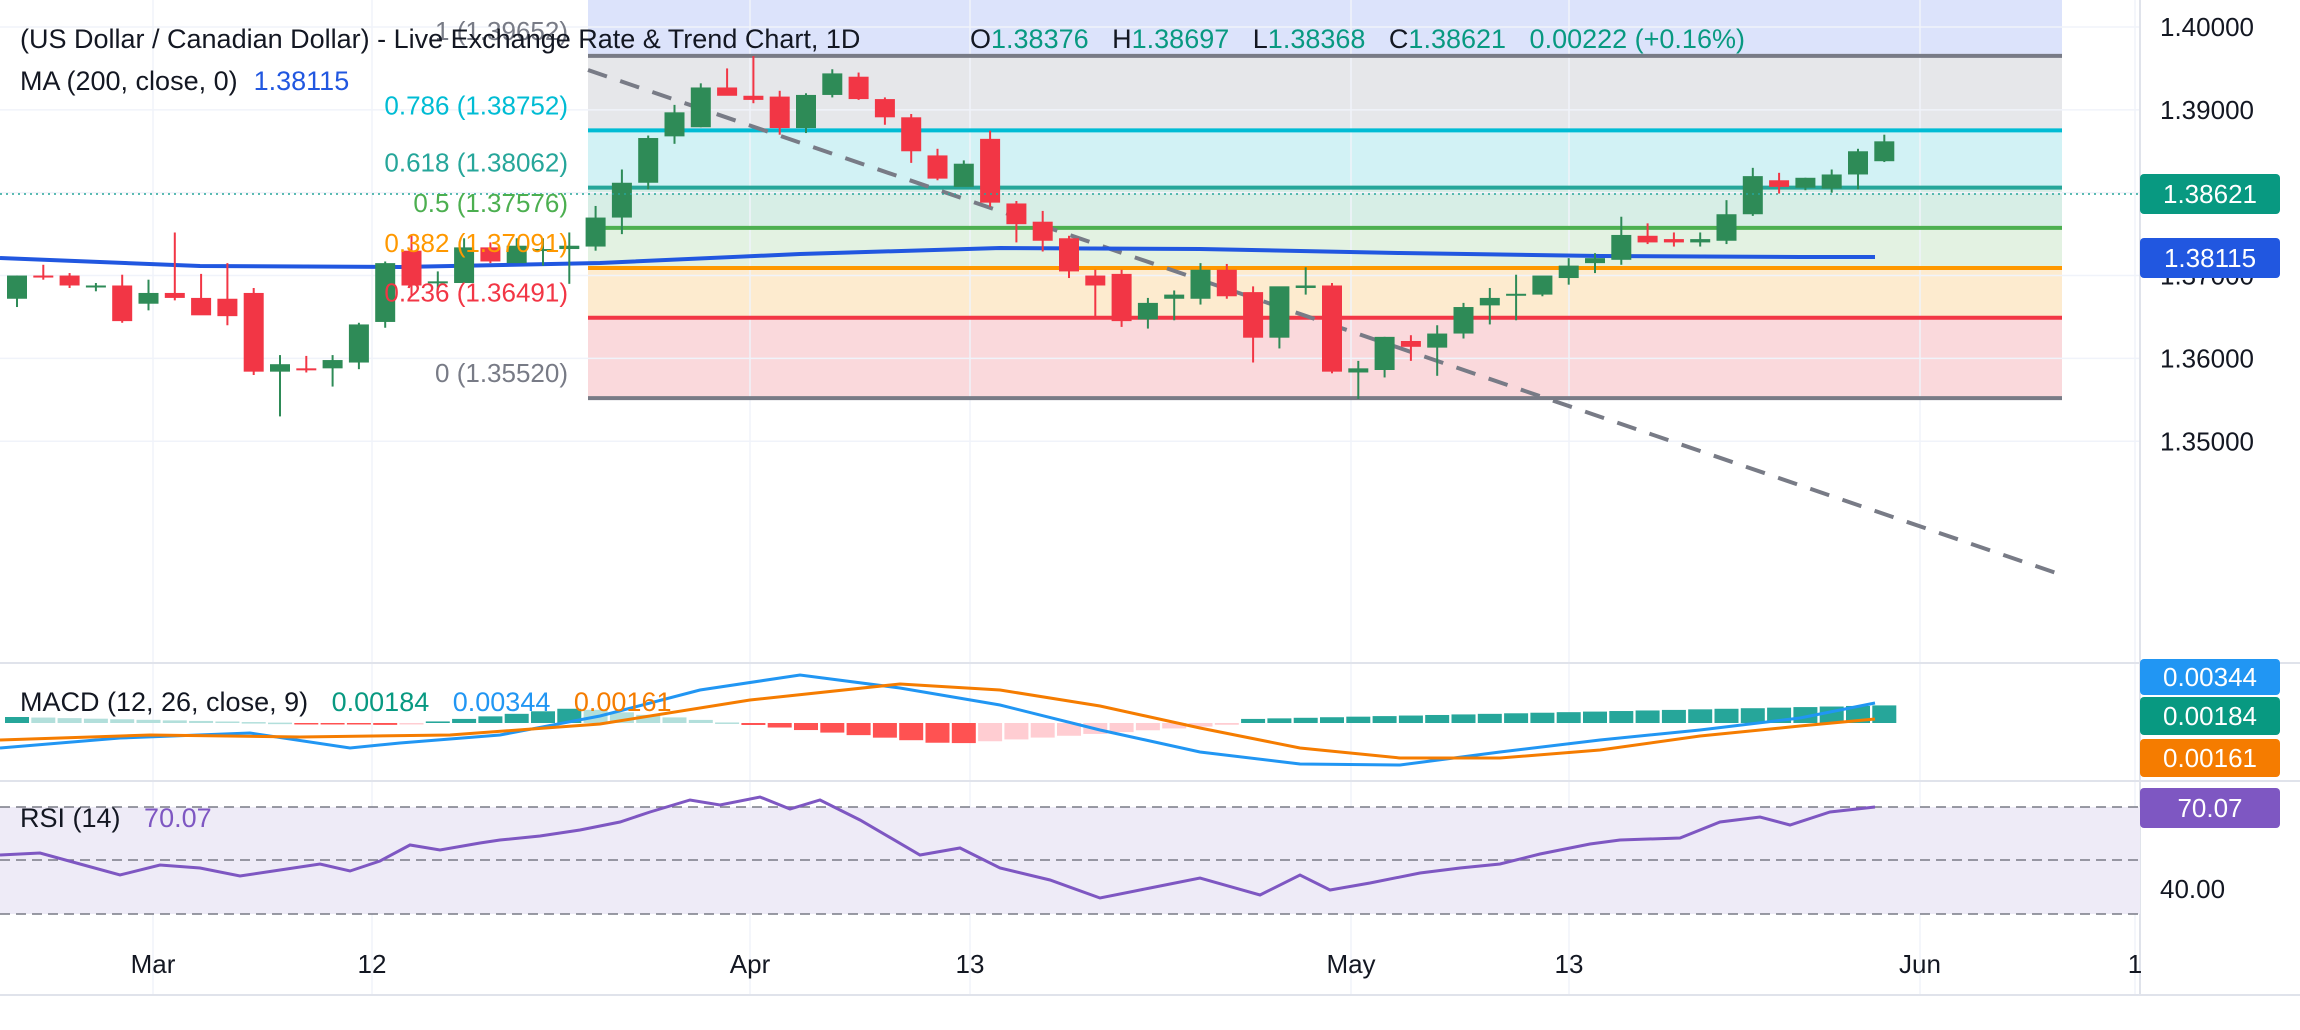 Image resolution: width=2300 pixels, height=1030 pixels. I want to click on rsi-badge: 70.07, so click(2210, 808).